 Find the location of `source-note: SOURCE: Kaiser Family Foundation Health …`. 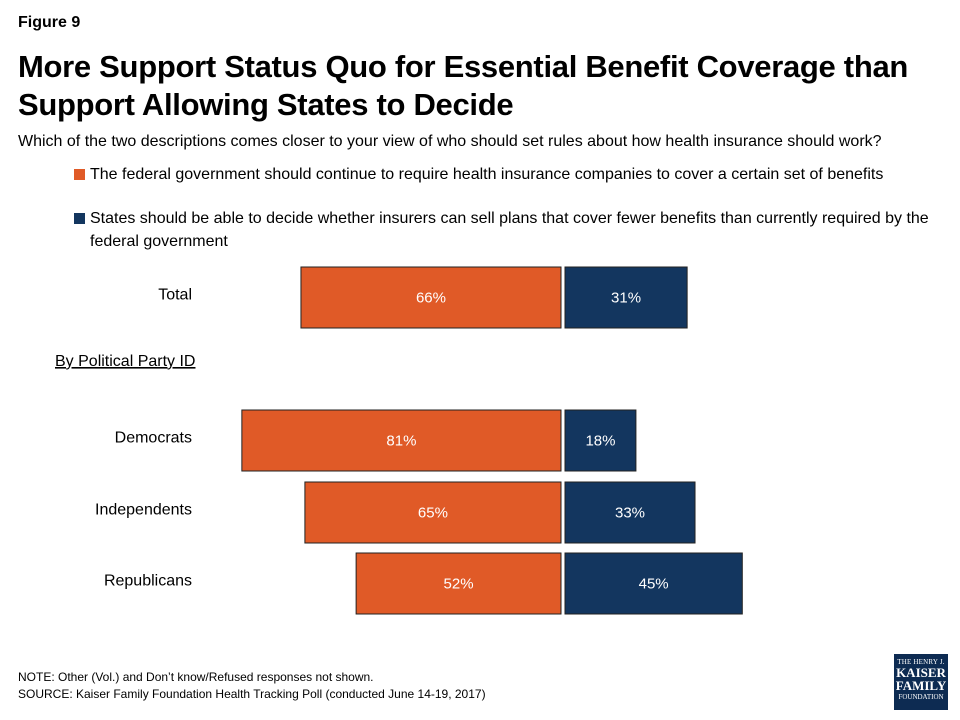

source-note: SOURCE: Kaiser Family Foundation Health … is located at coordinates (252, 694).